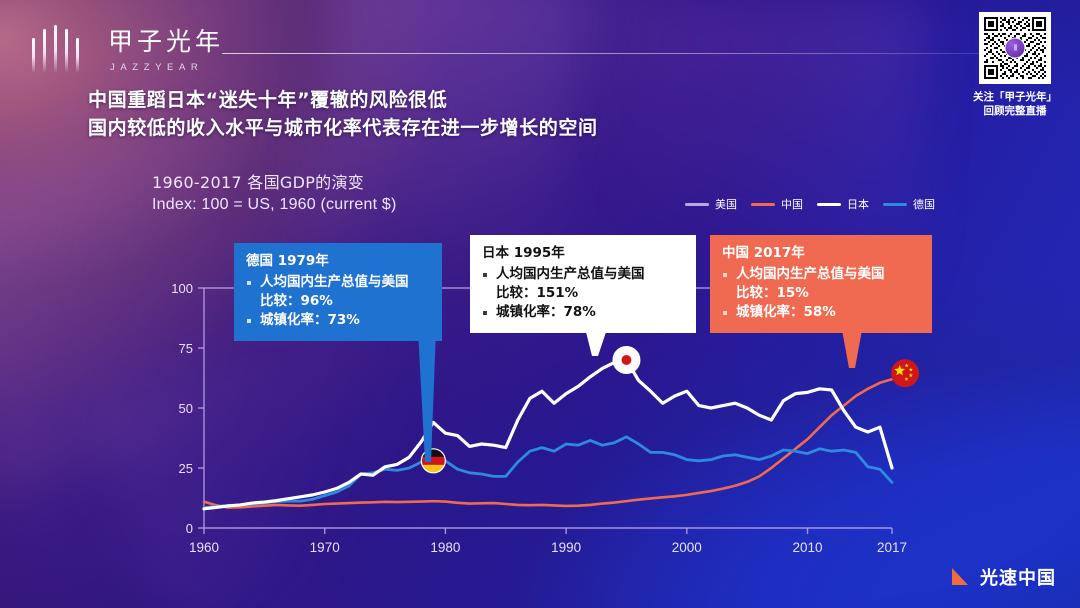  What do you see at coordinates (186, 348) in the screenshot?
I see `svg-text: 75` at bounding box center [186, 348].